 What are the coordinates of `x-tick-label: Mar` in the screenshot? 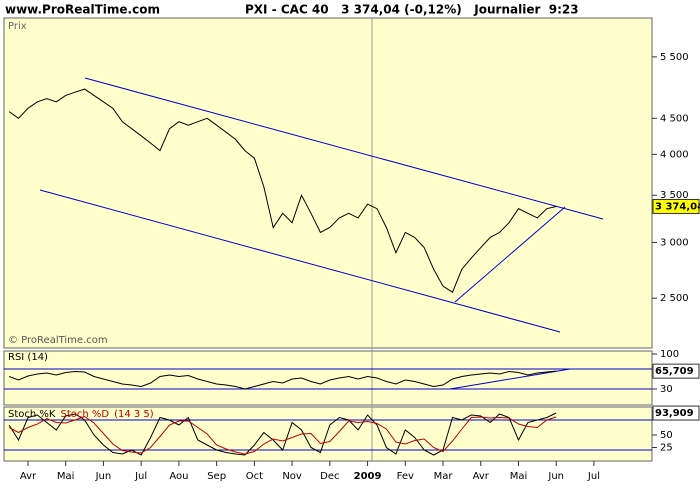 It's located at (444, 476).